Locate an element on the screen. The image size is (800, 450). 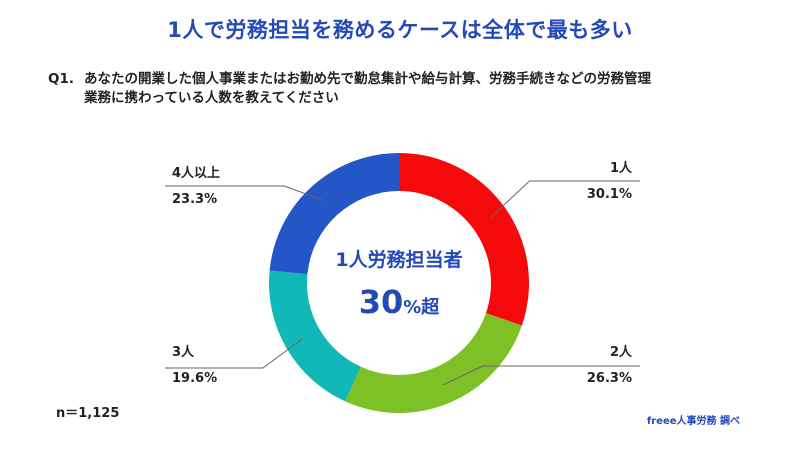
slice-value-label-1: 30.1% is located at coordinates (609, 194).